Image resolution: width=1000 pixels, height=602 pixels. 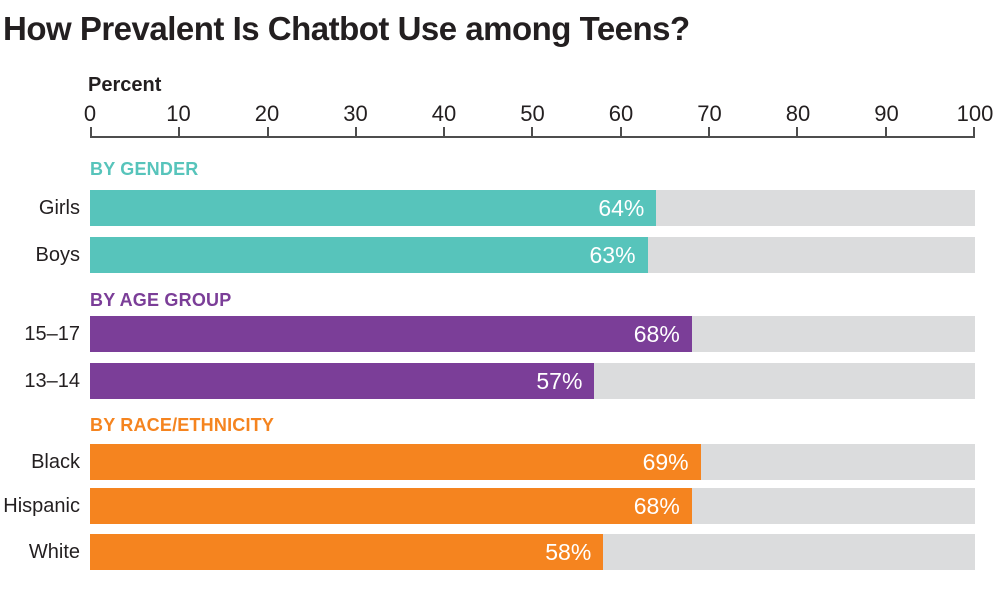 What do you see at coordinates (342, 381) in the screenshot?
I see `bar-fill: 57%` at bounding box center [342, 381].